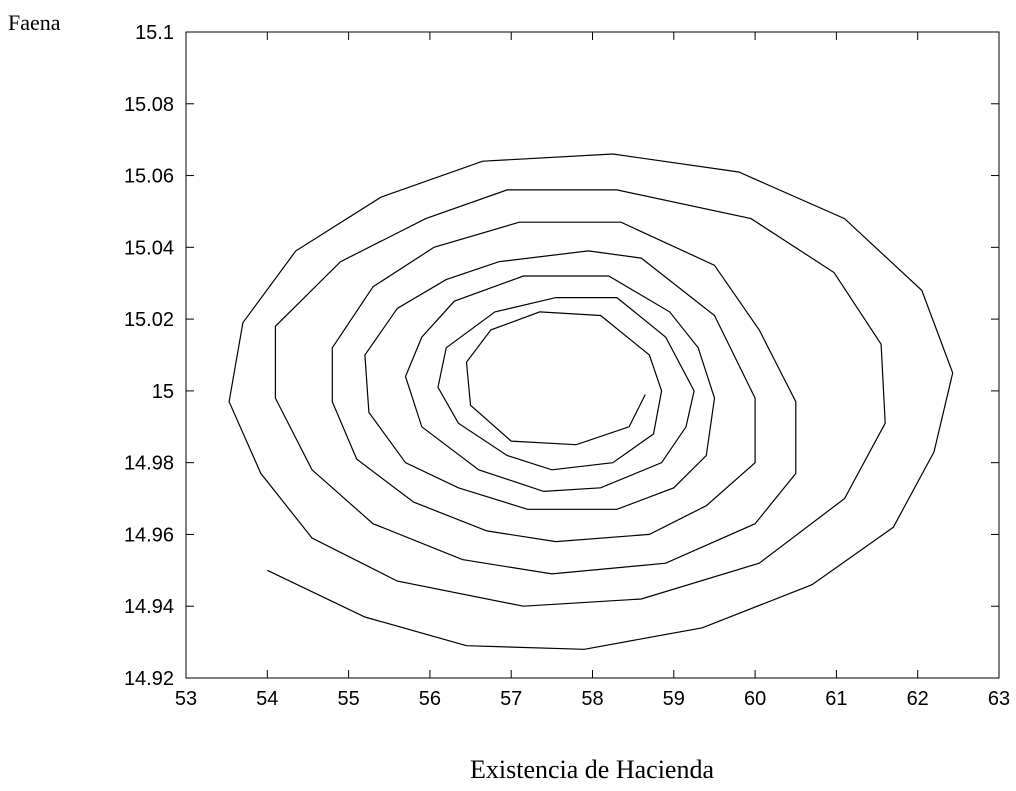  I want to click on x-axis-title: Existencia de Hacienda, so click(592, 769).